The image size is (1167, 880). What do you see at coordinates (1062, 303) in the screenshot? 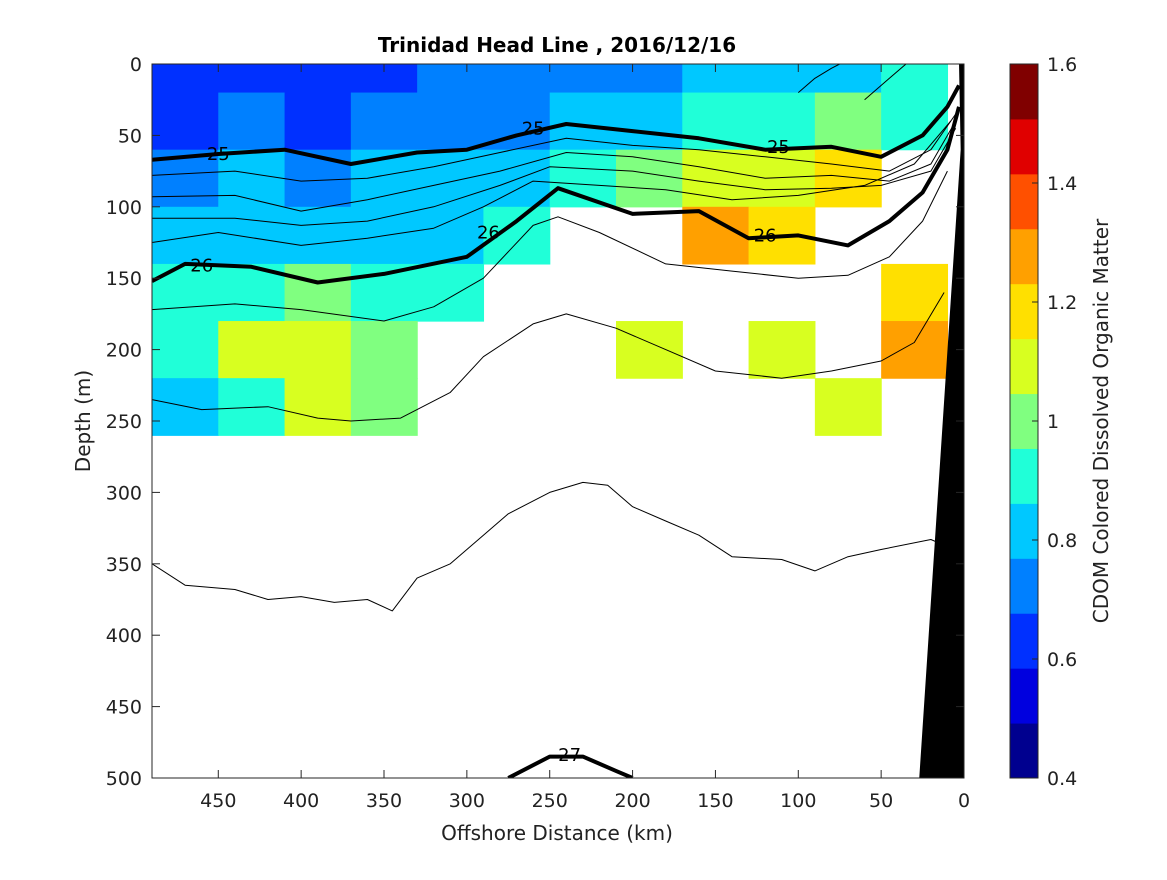
I see `colorbar-tick-label: 1.2` at bounding box center [1062, 303].